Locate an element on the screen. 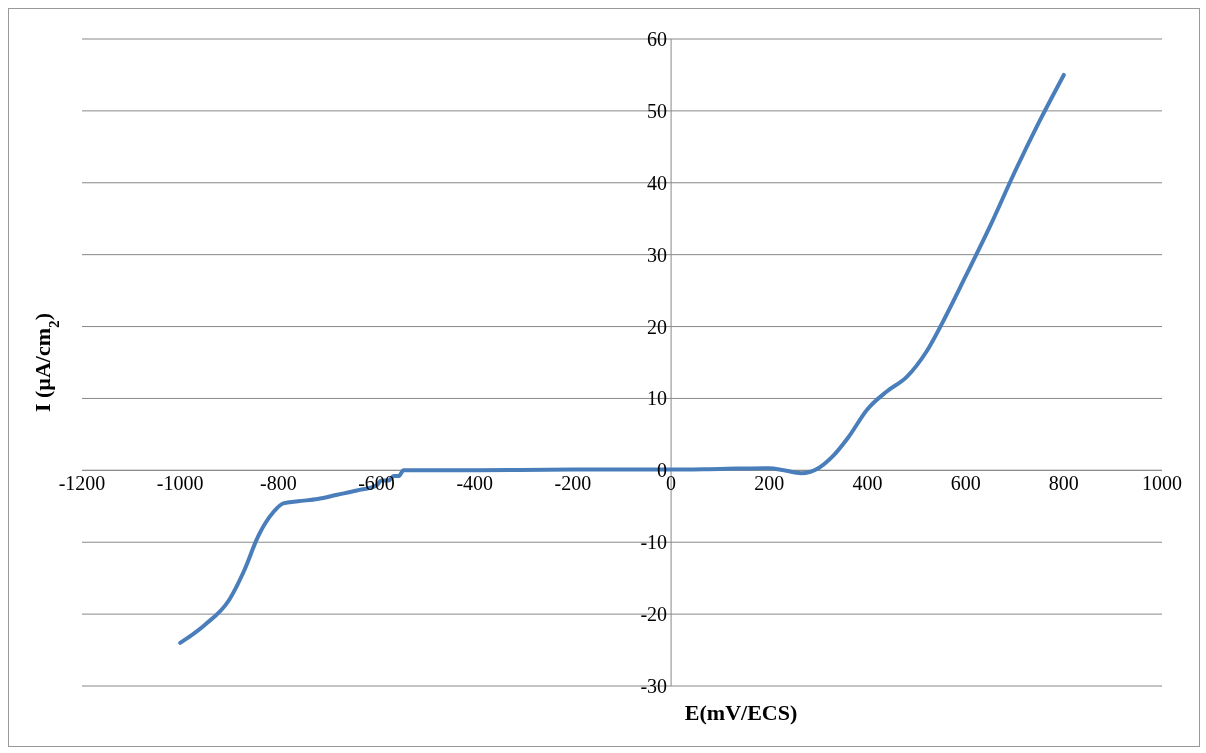  y-tick-label: -30 is located at coordinates (654, 686).